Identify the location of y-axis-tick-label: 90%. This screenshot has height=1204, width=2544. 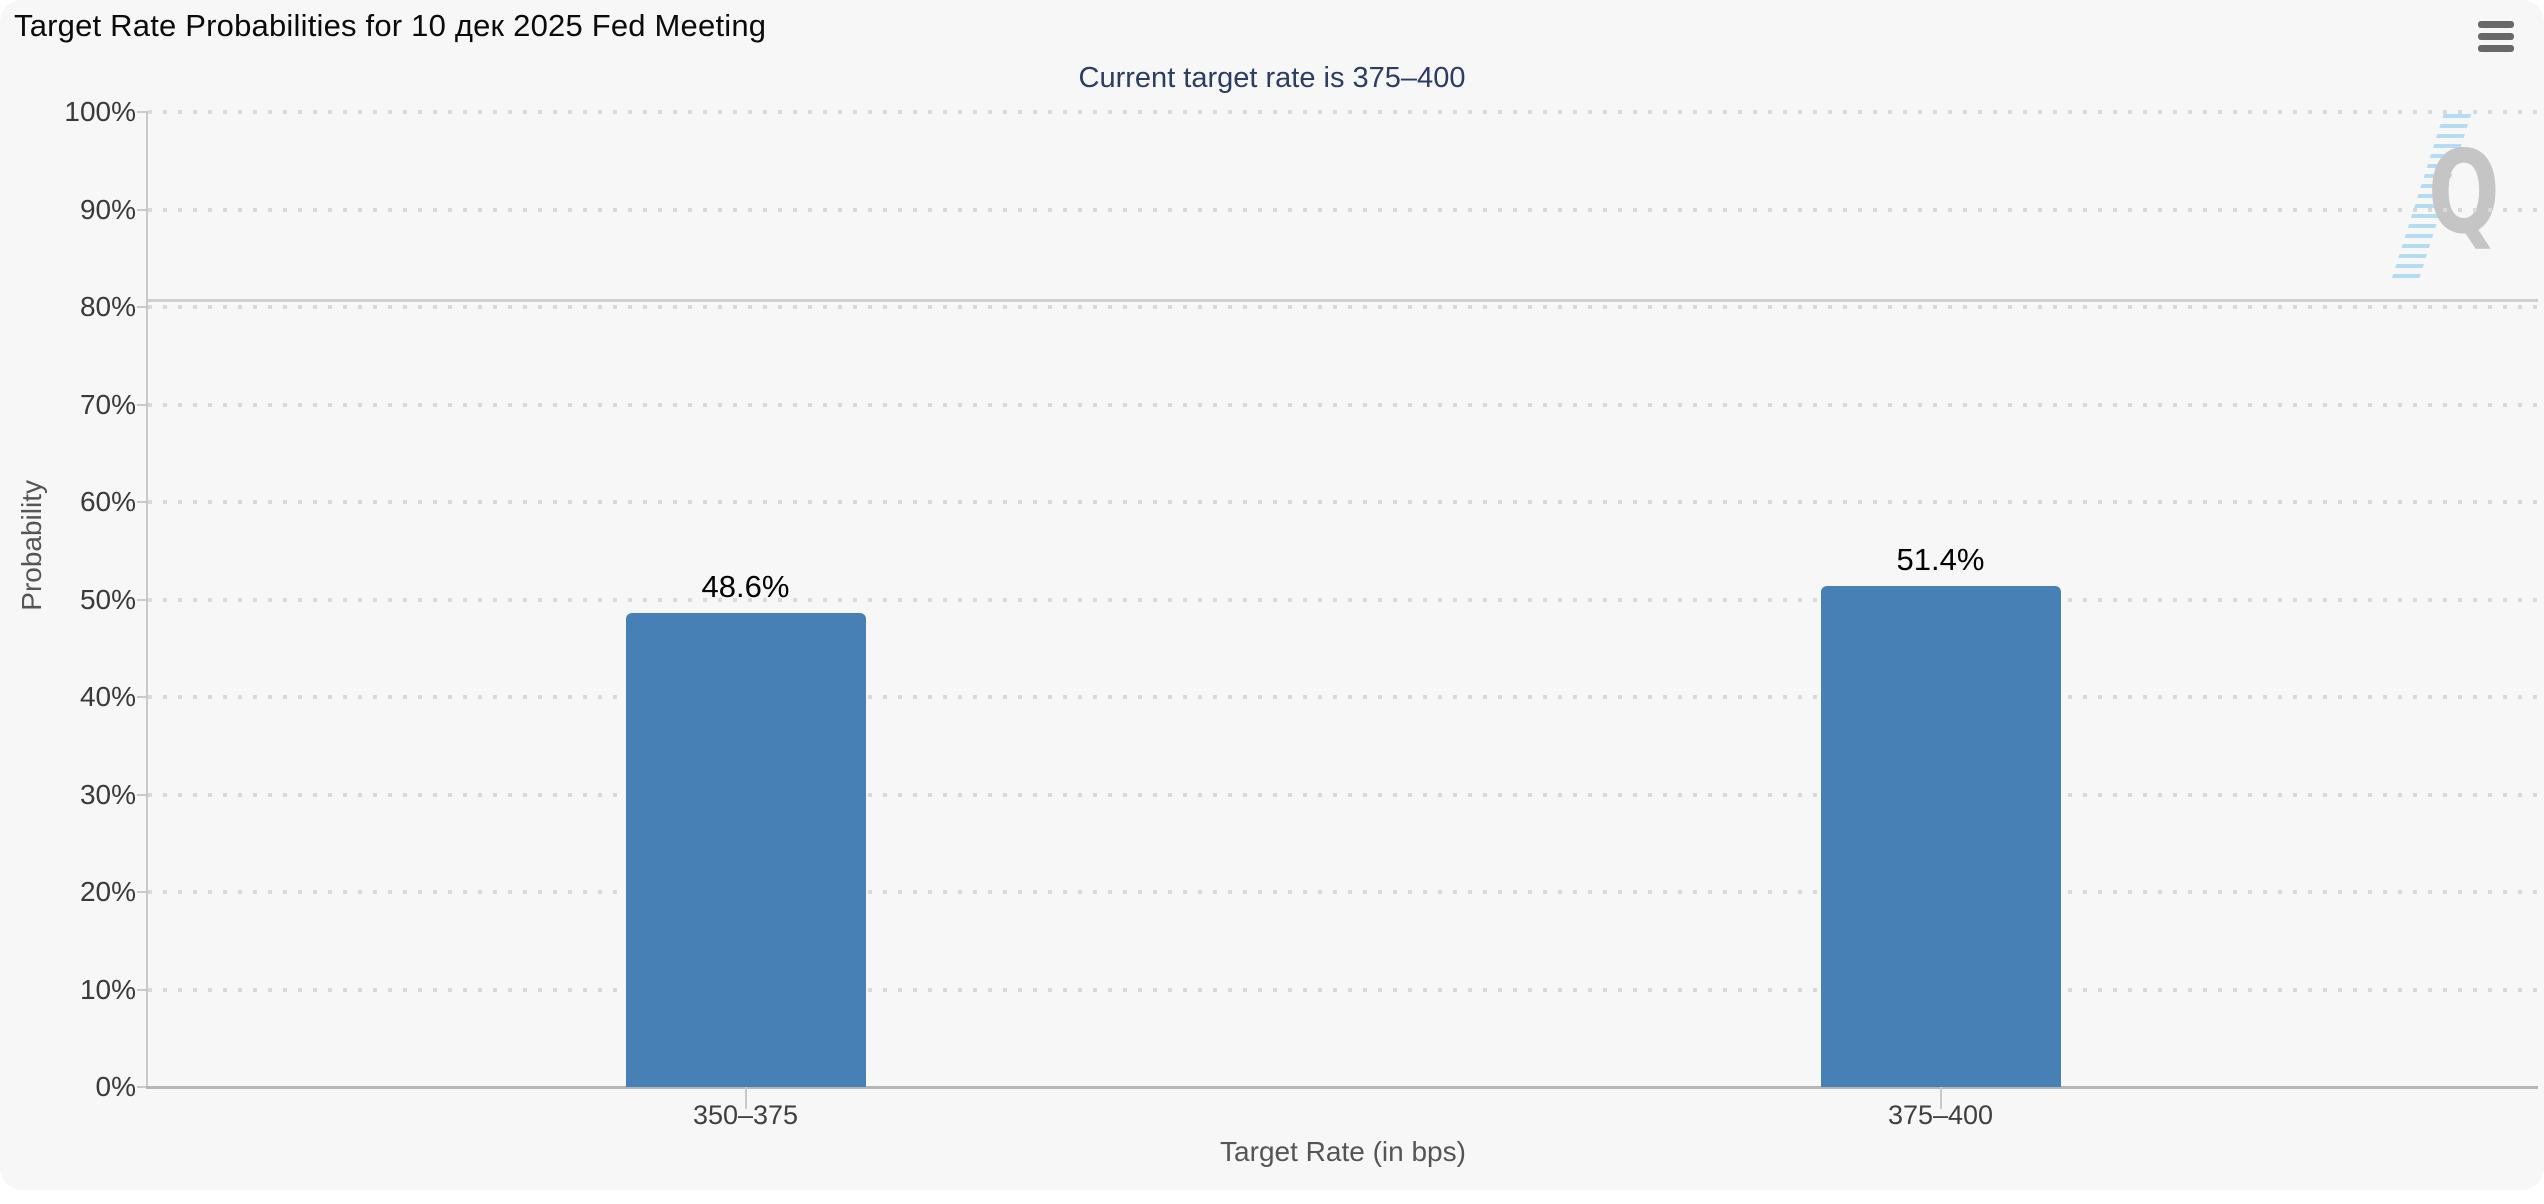
(107, 209).